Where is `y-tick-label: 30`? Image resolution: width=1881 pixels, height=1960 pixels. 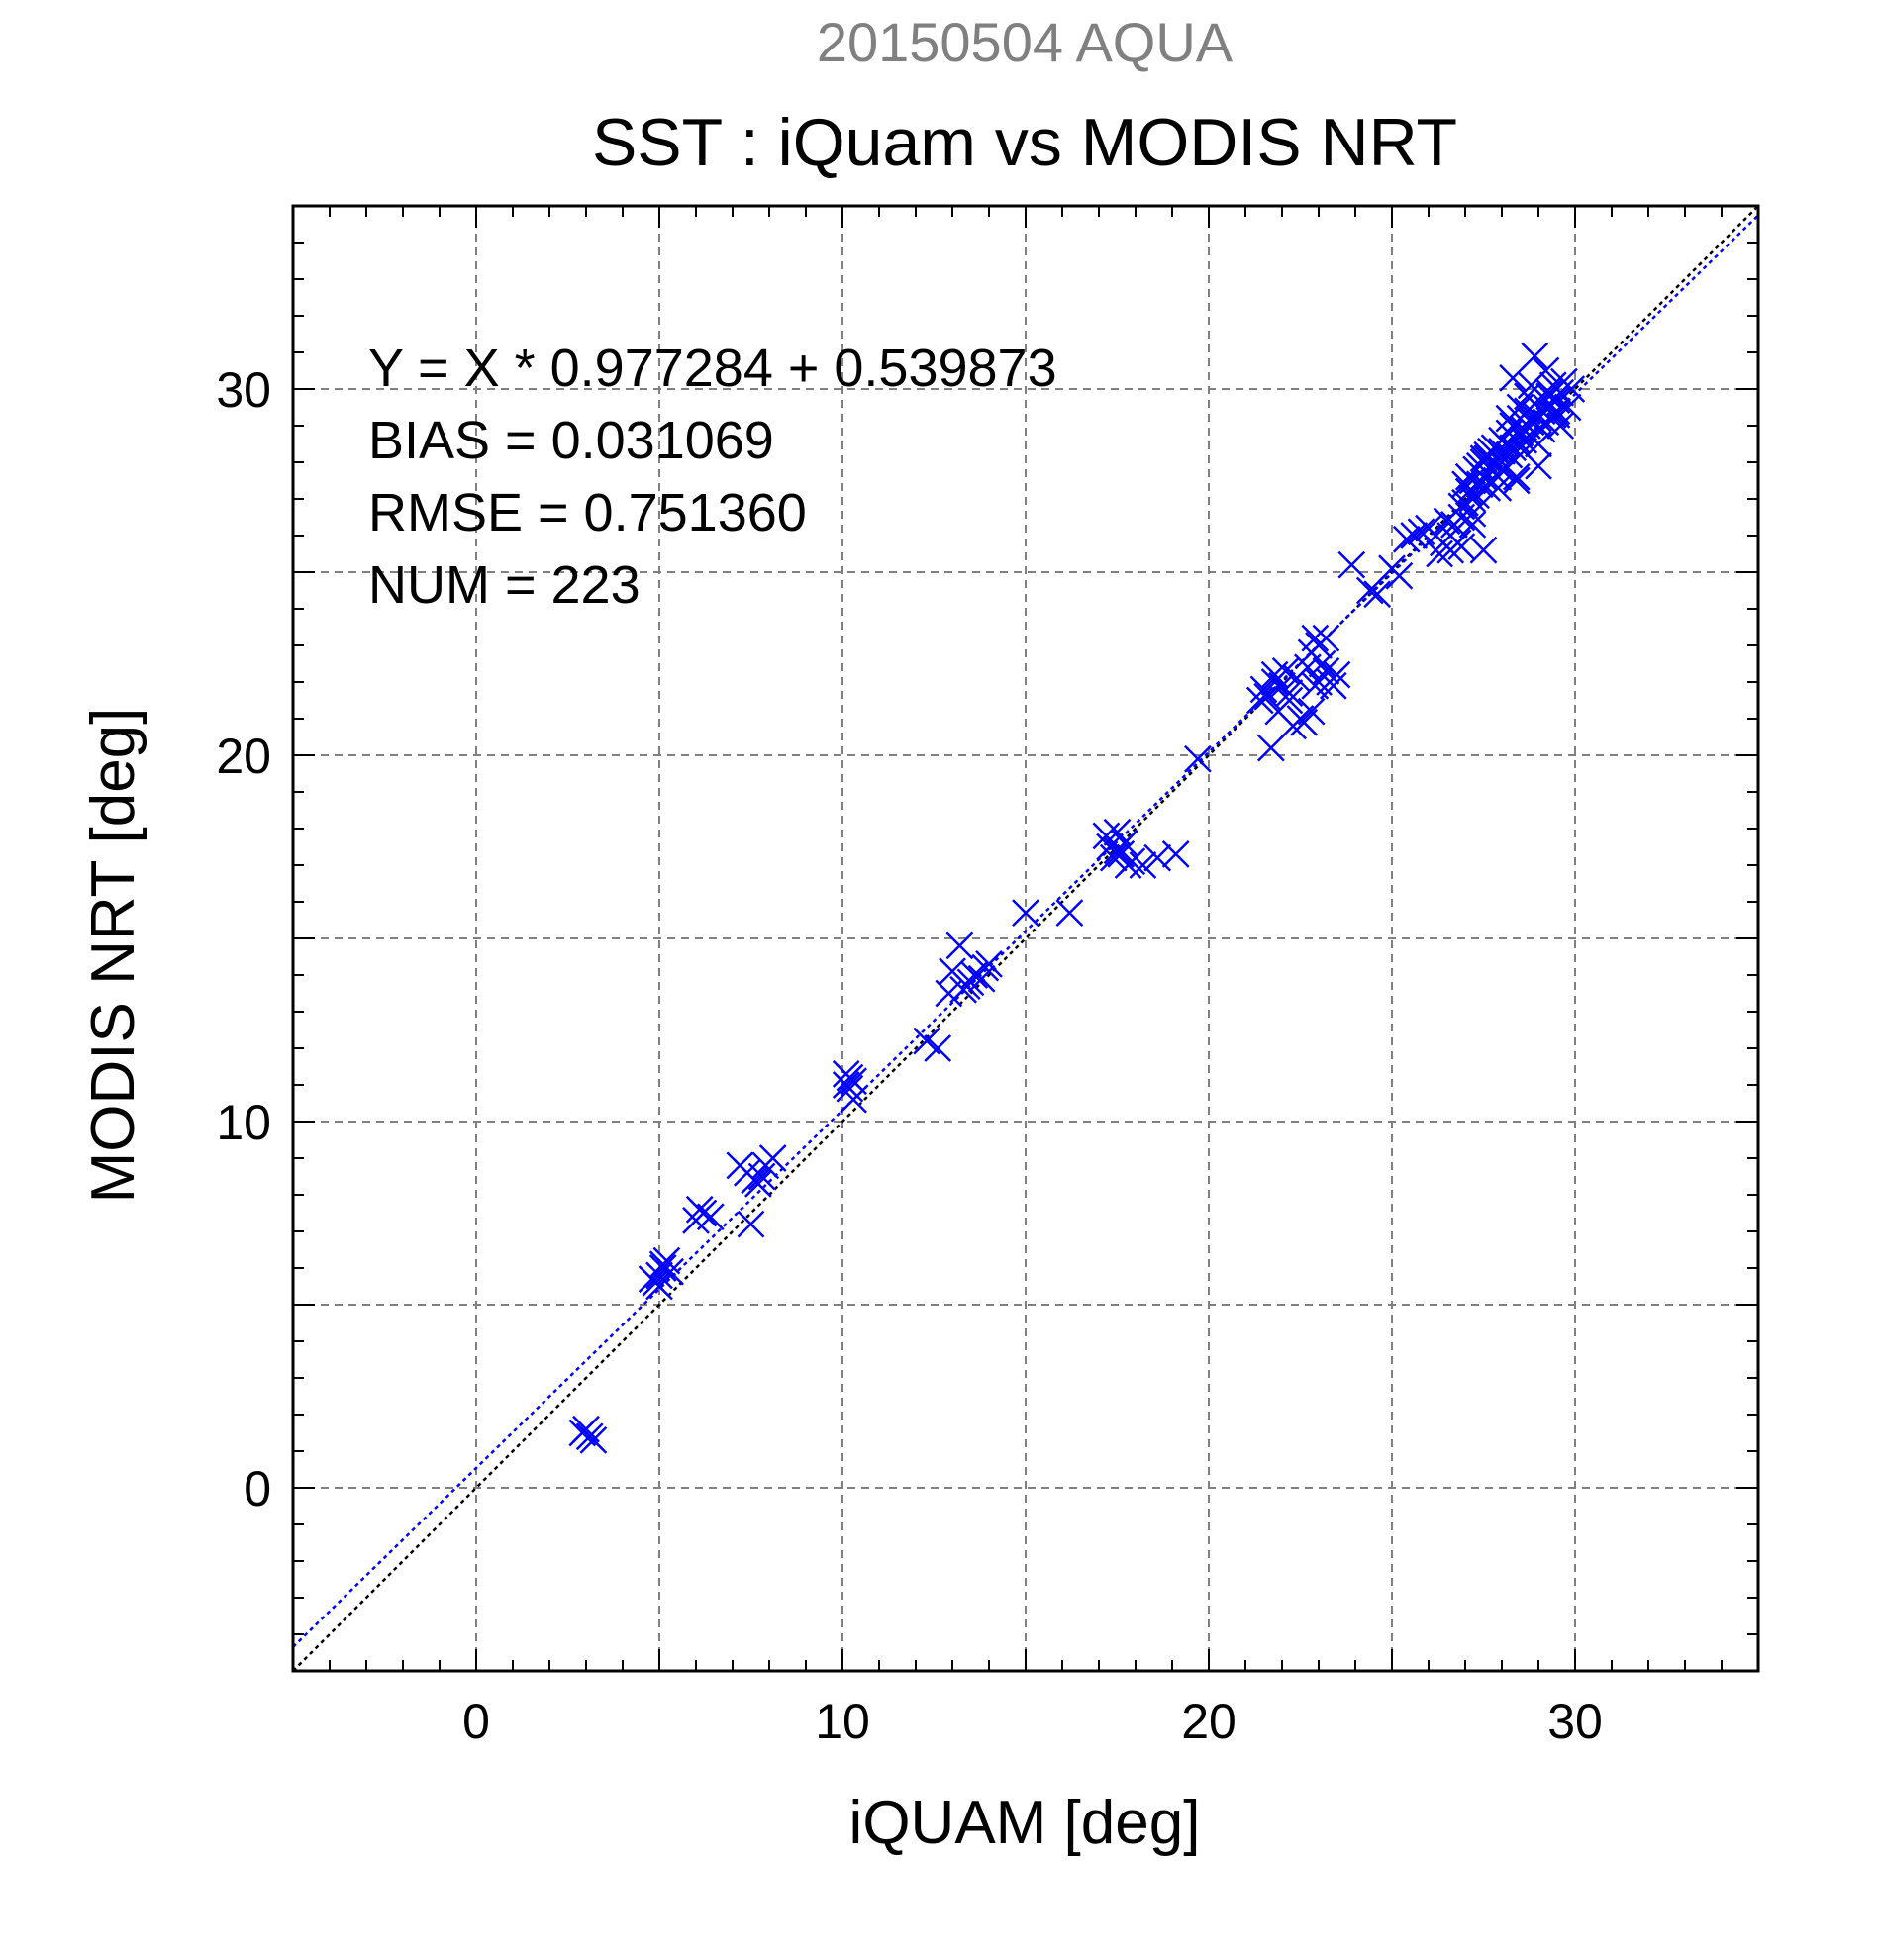 y-tick-label: 30 is located at coordinates (244, 390).